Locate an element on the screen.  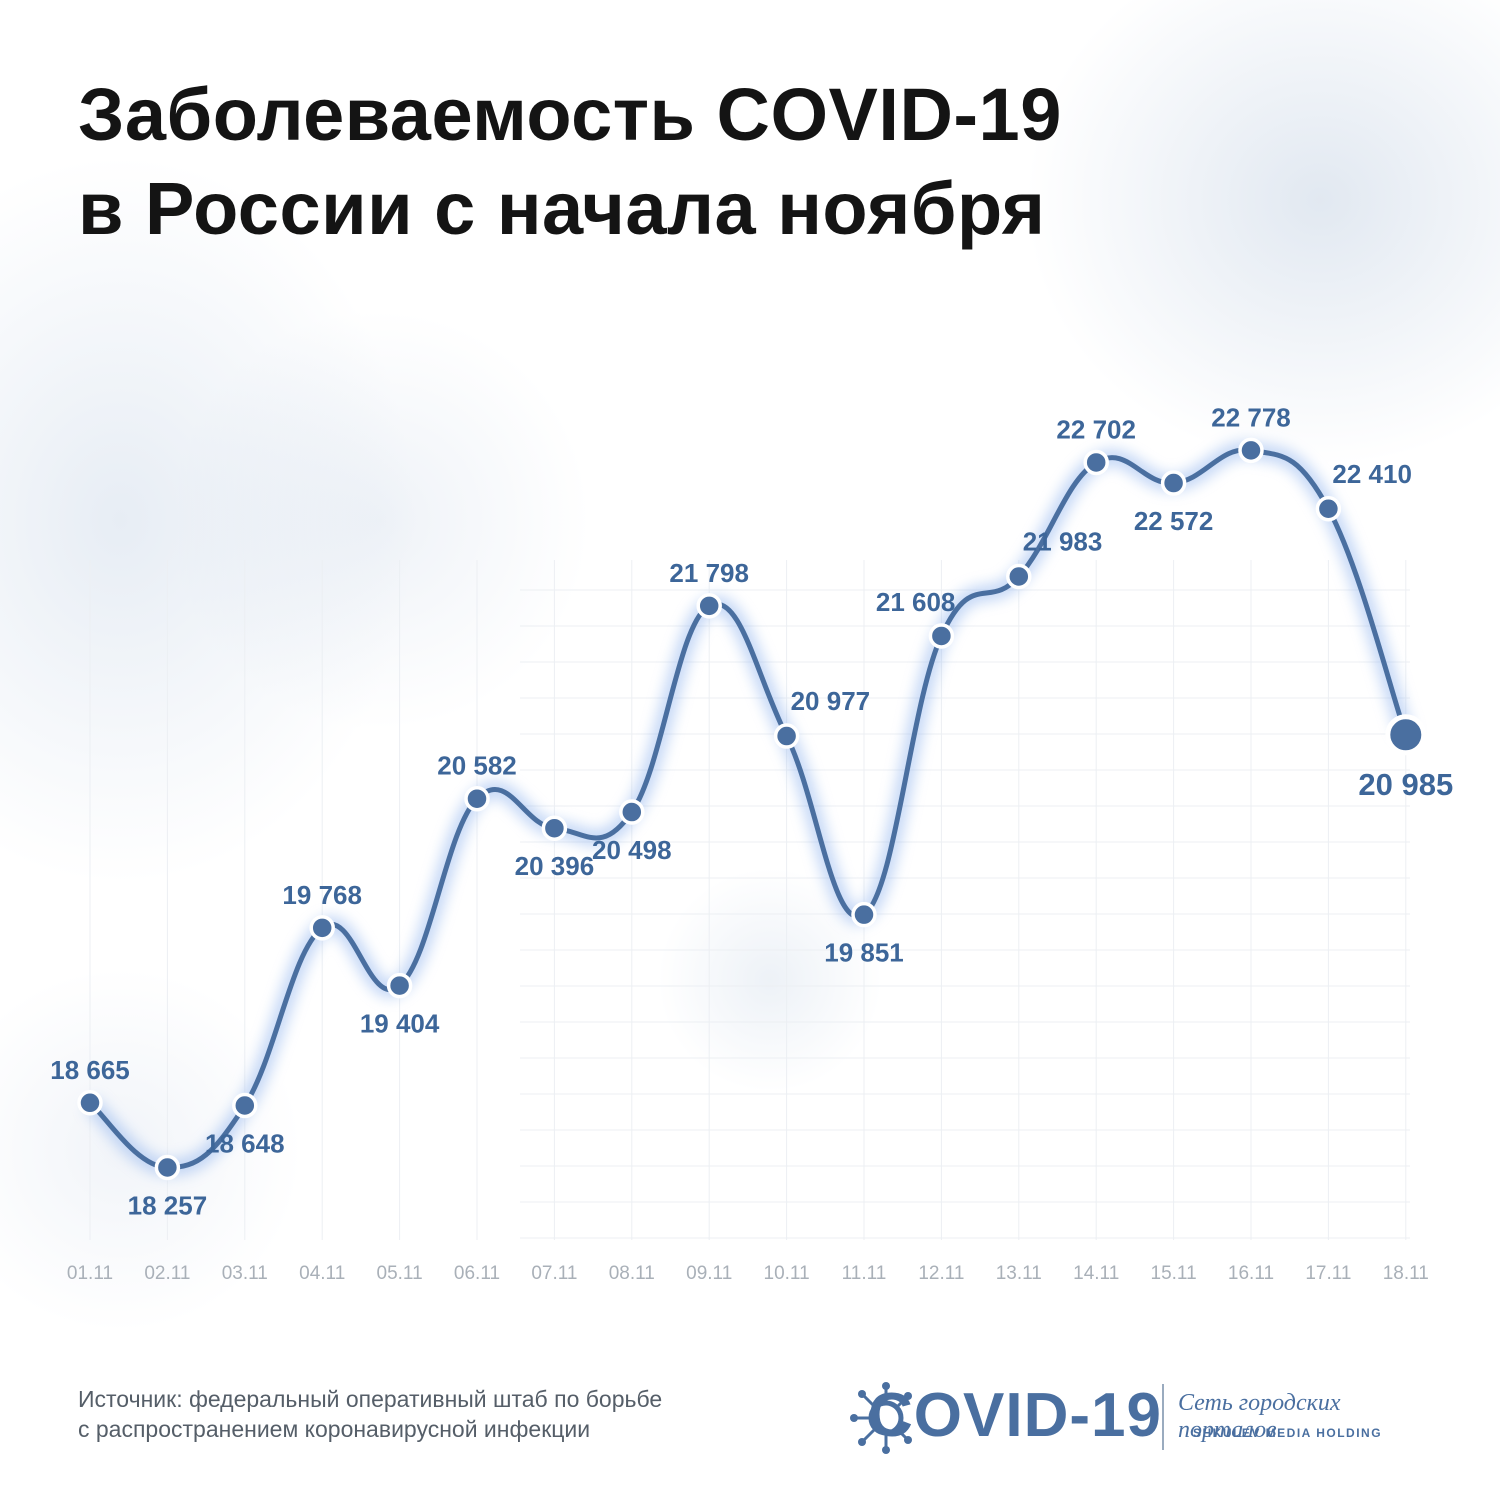
x-tick-label: 03.11 is located at coordinates (245, 1273).